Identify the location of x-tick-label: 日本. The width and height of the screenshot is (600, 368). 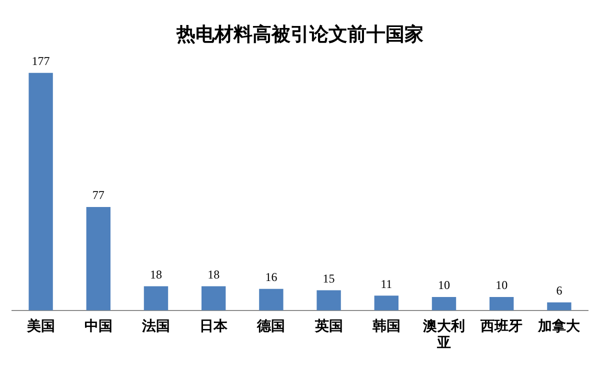
(214, 326).